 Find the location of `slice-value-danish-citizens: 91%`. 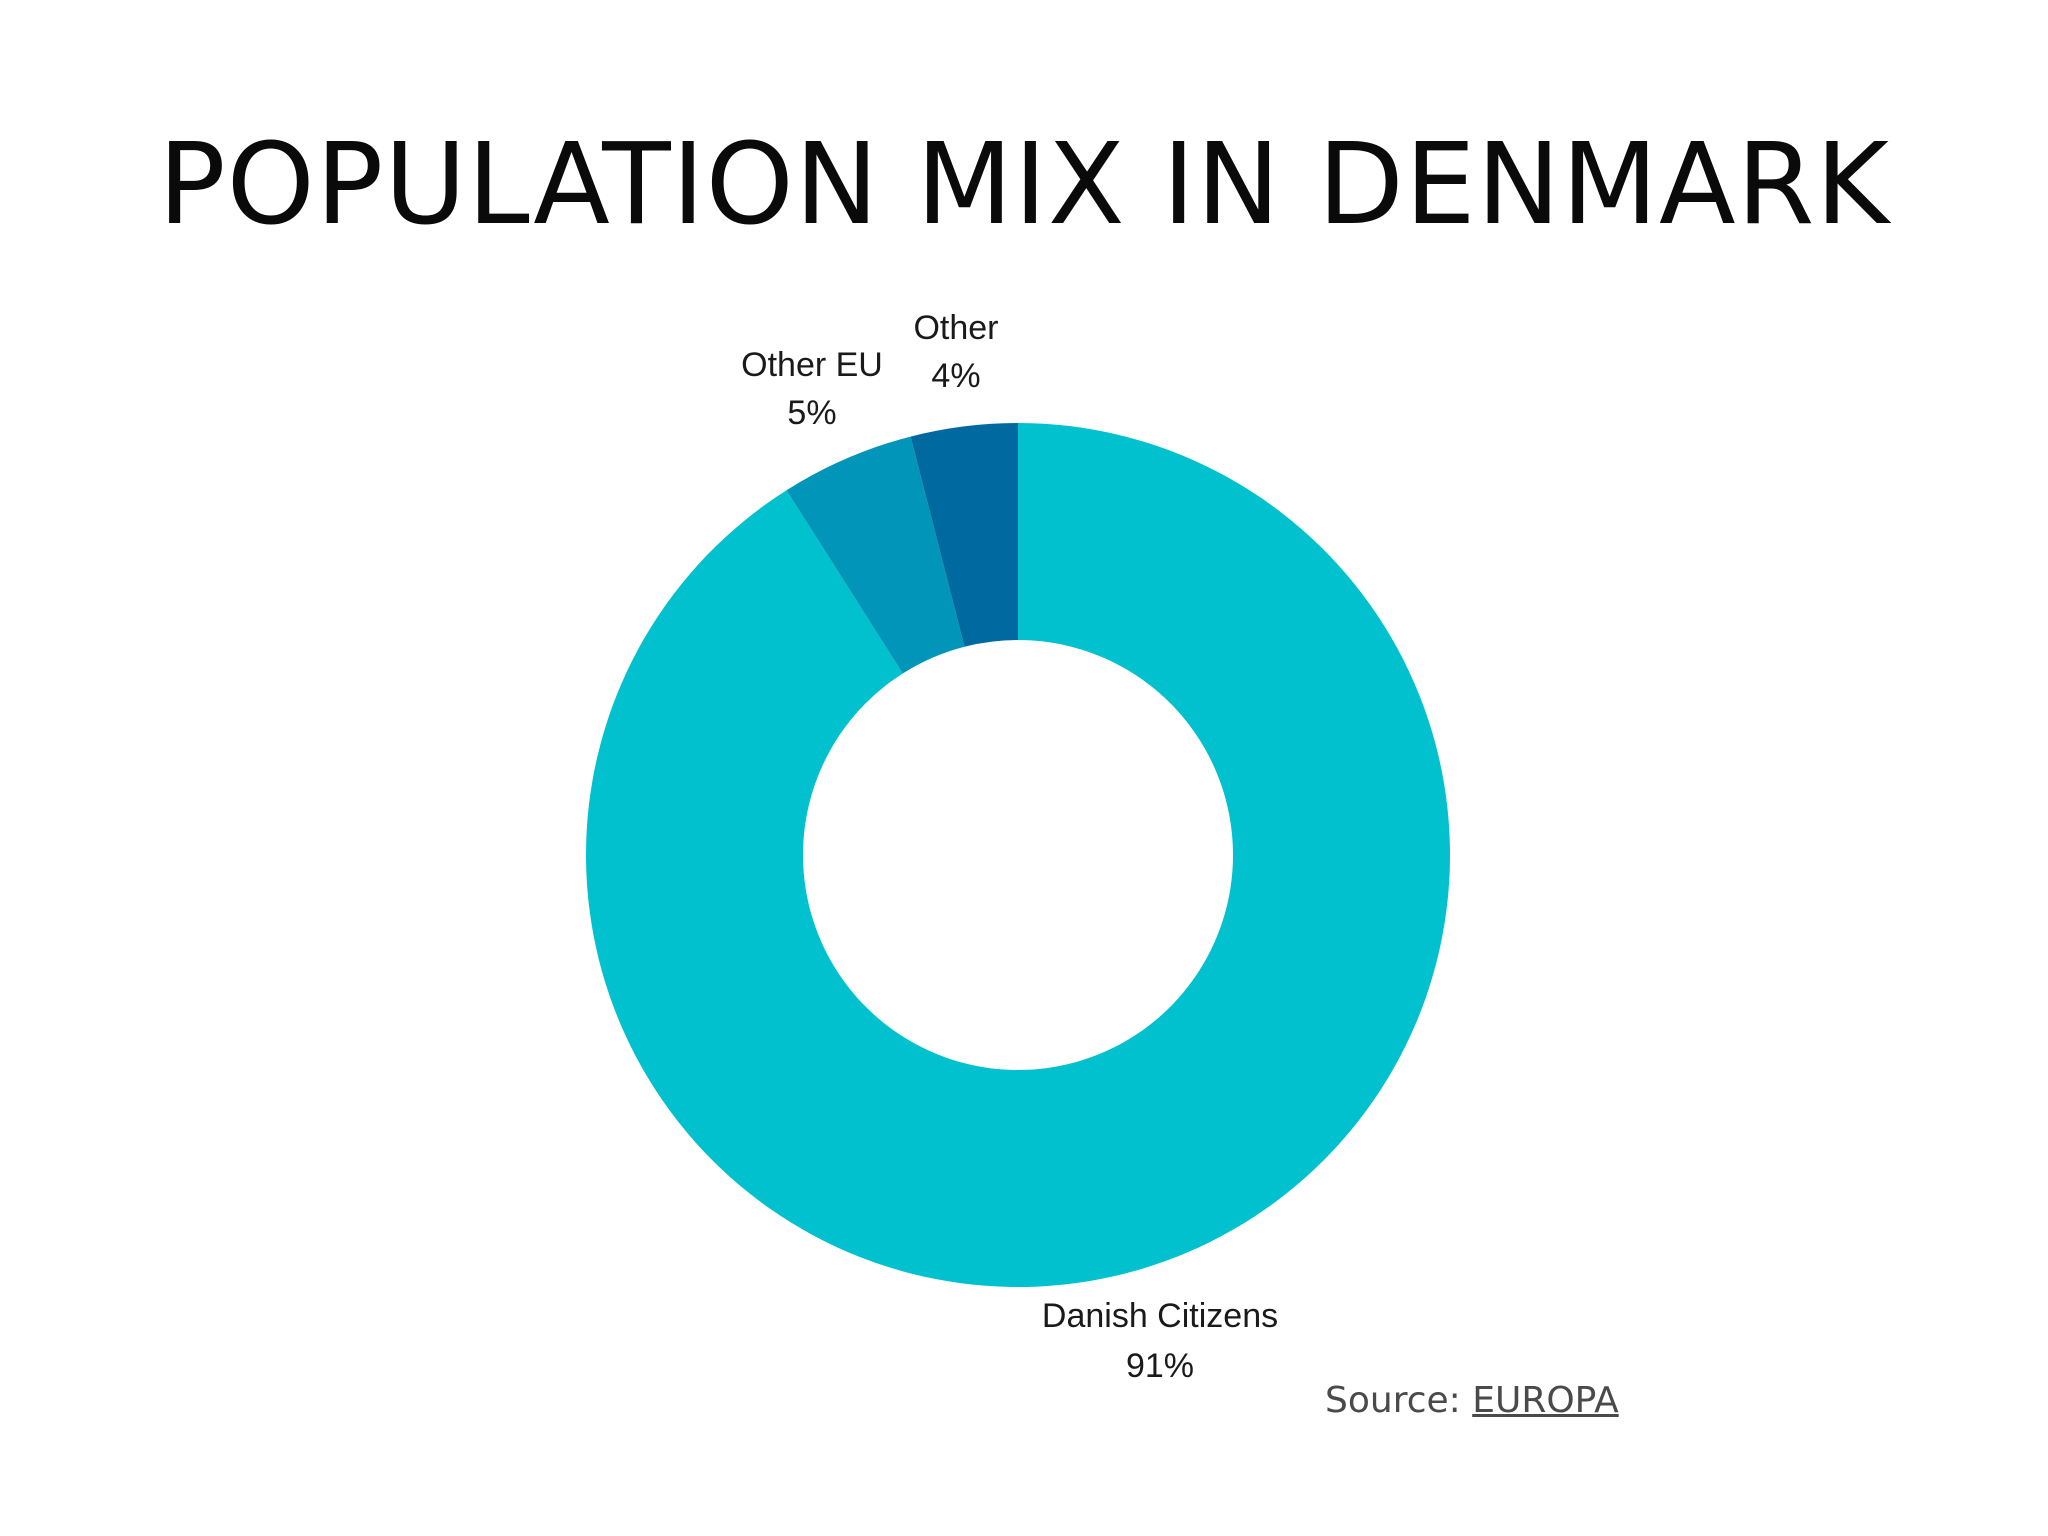

slice-value-danish-citizens: 91% is located at coordinates (1160, 1366).